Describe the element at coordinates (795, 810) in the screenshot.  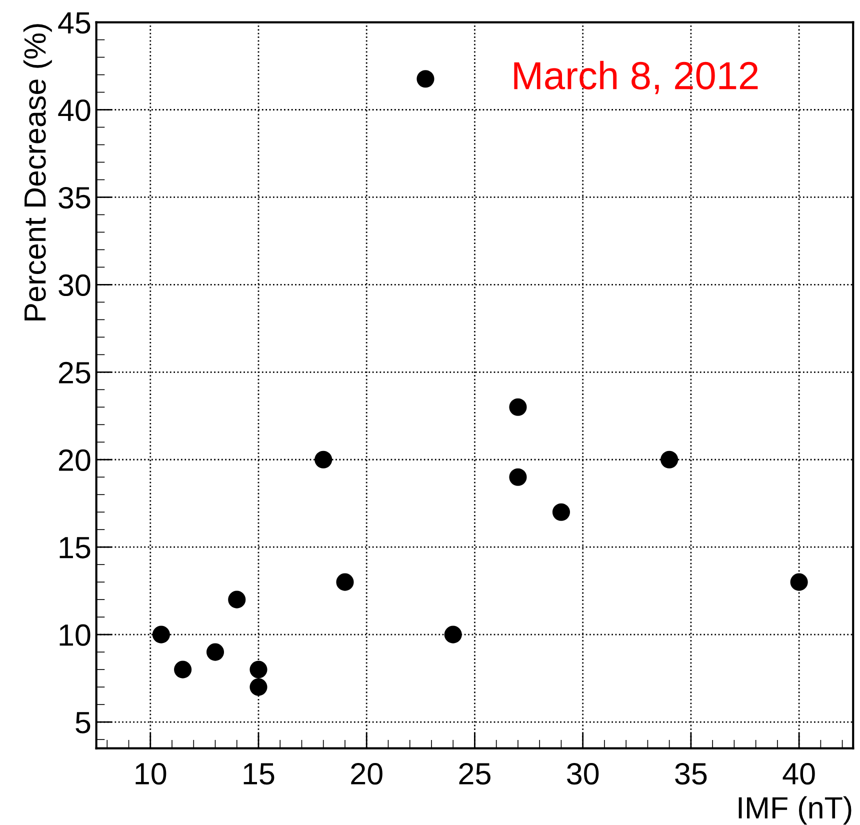
I see `x-axis-title: IMF (nT)` at that location.